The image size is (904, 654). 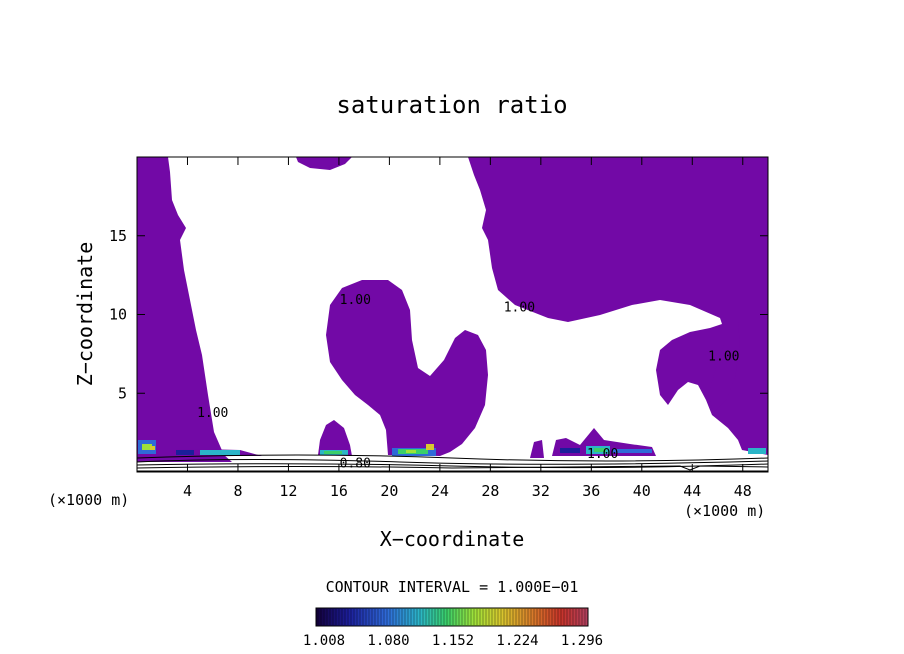 I want to click on colorbar-tick-label: 1.152, so click(x=453, y=641).